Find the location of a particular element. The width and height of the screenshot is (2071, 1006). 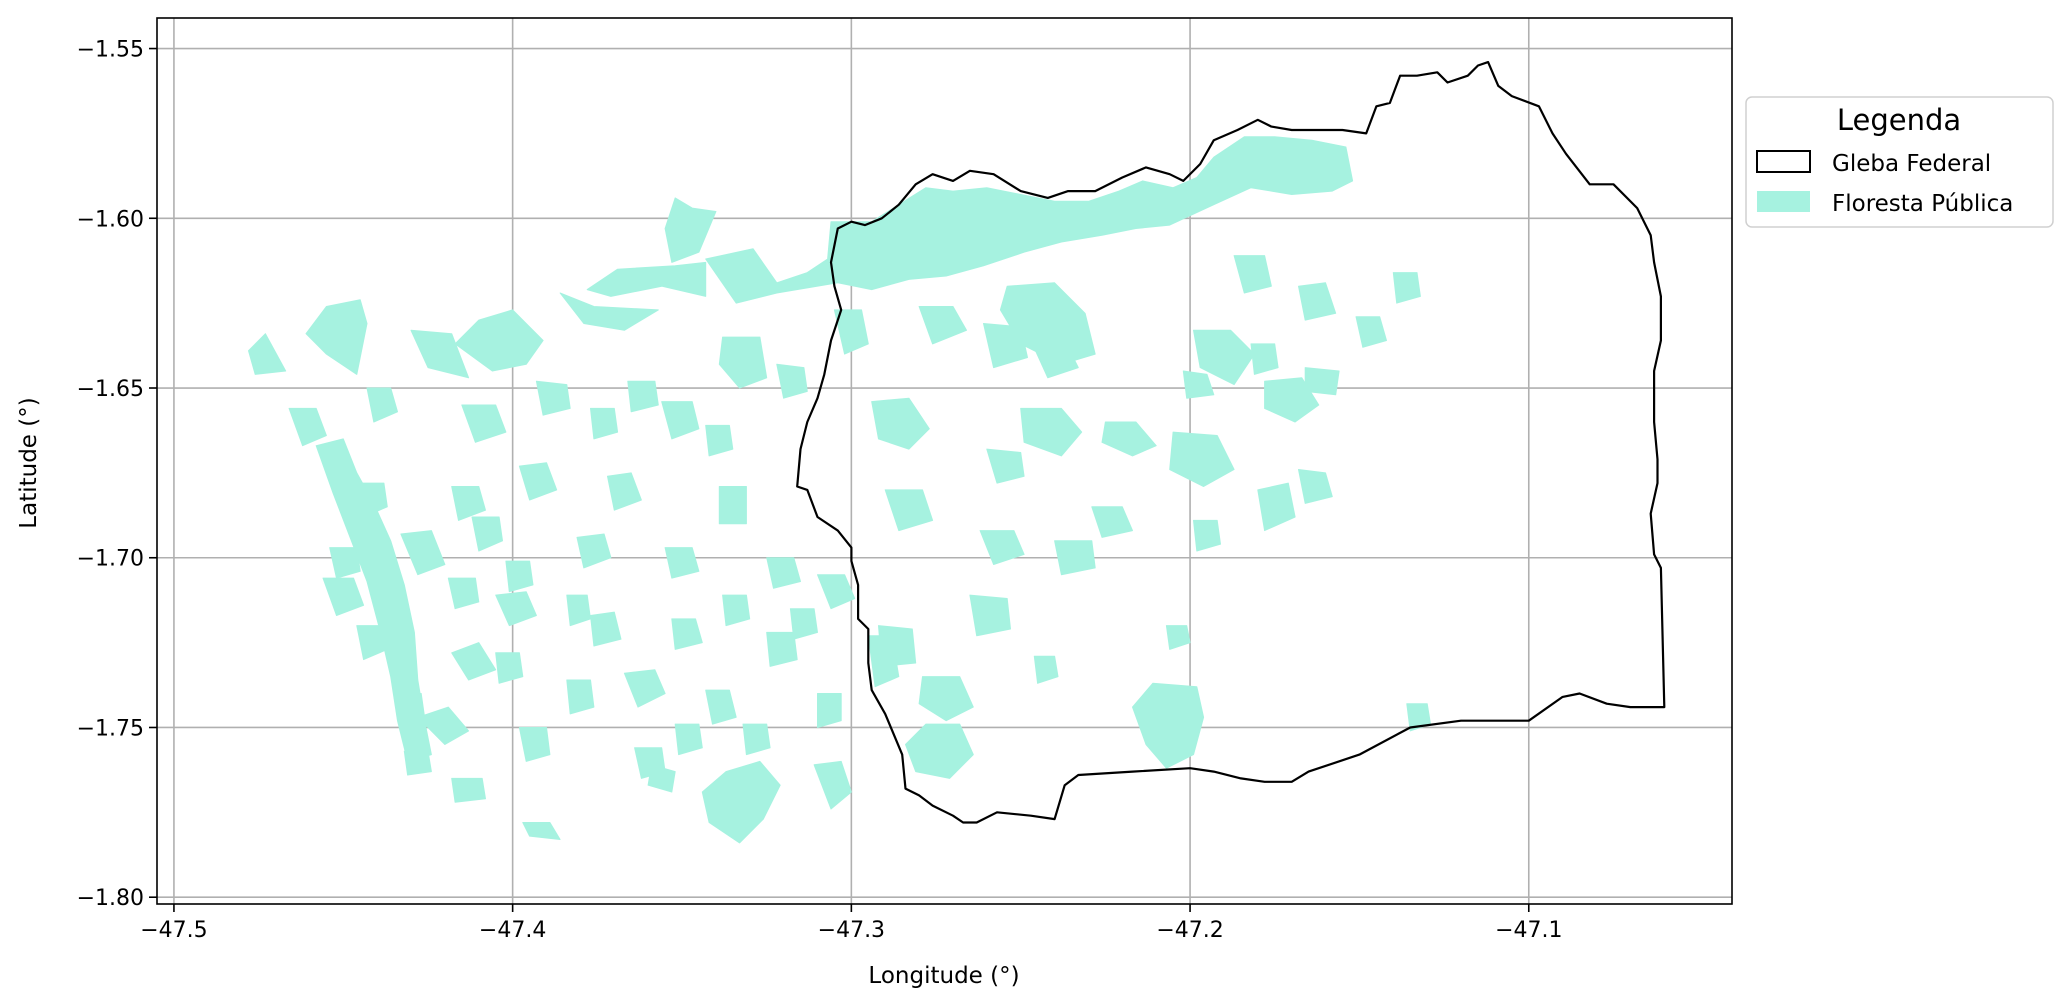

x-tick-label-2: −47.3 is located at coordinates (851, 930).